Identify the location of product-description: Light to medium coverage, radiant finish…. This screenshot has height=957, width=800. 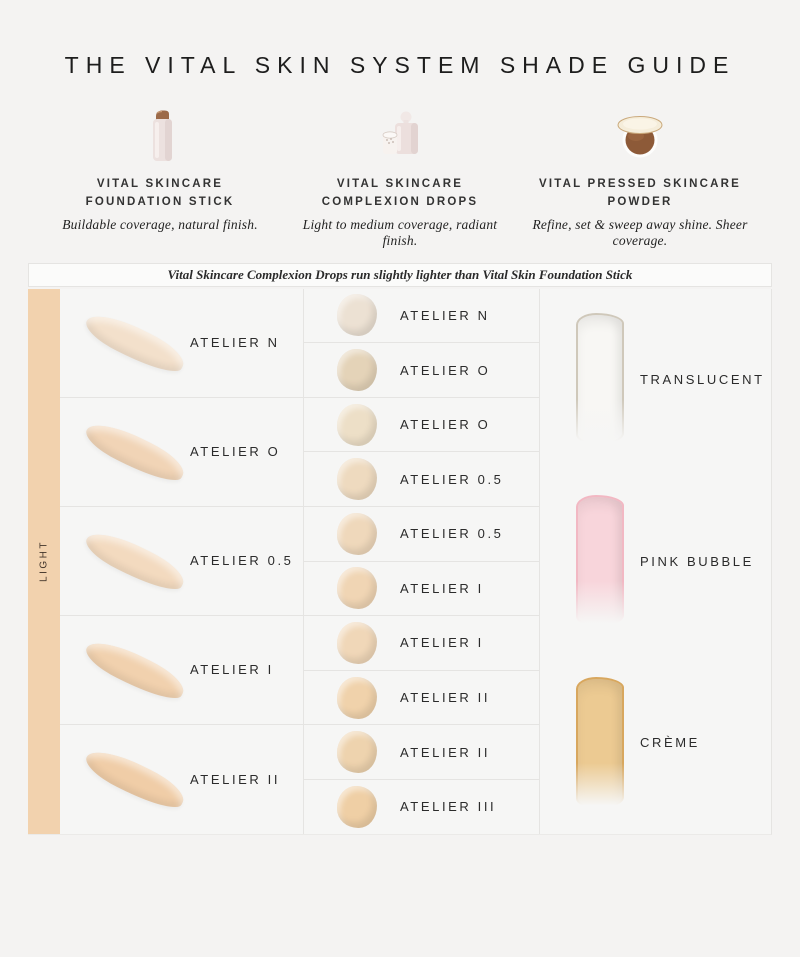
(400, 232).